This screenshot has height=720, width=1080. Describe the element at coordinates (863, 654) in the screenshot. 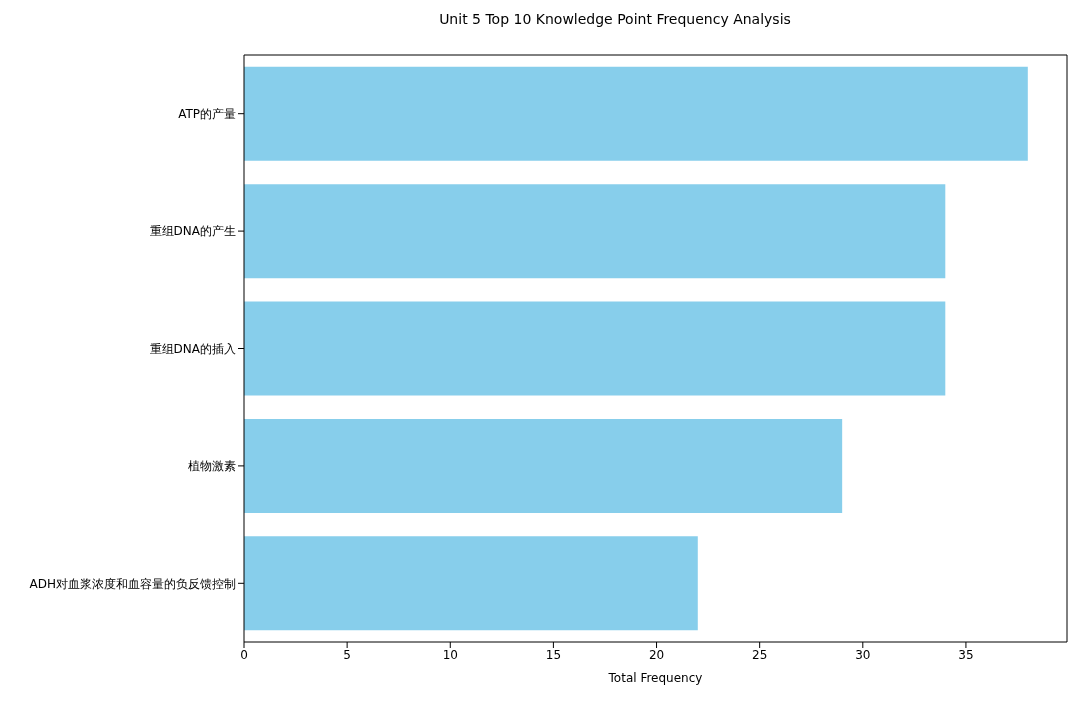

I see `x-tick-label: 30` at that location.